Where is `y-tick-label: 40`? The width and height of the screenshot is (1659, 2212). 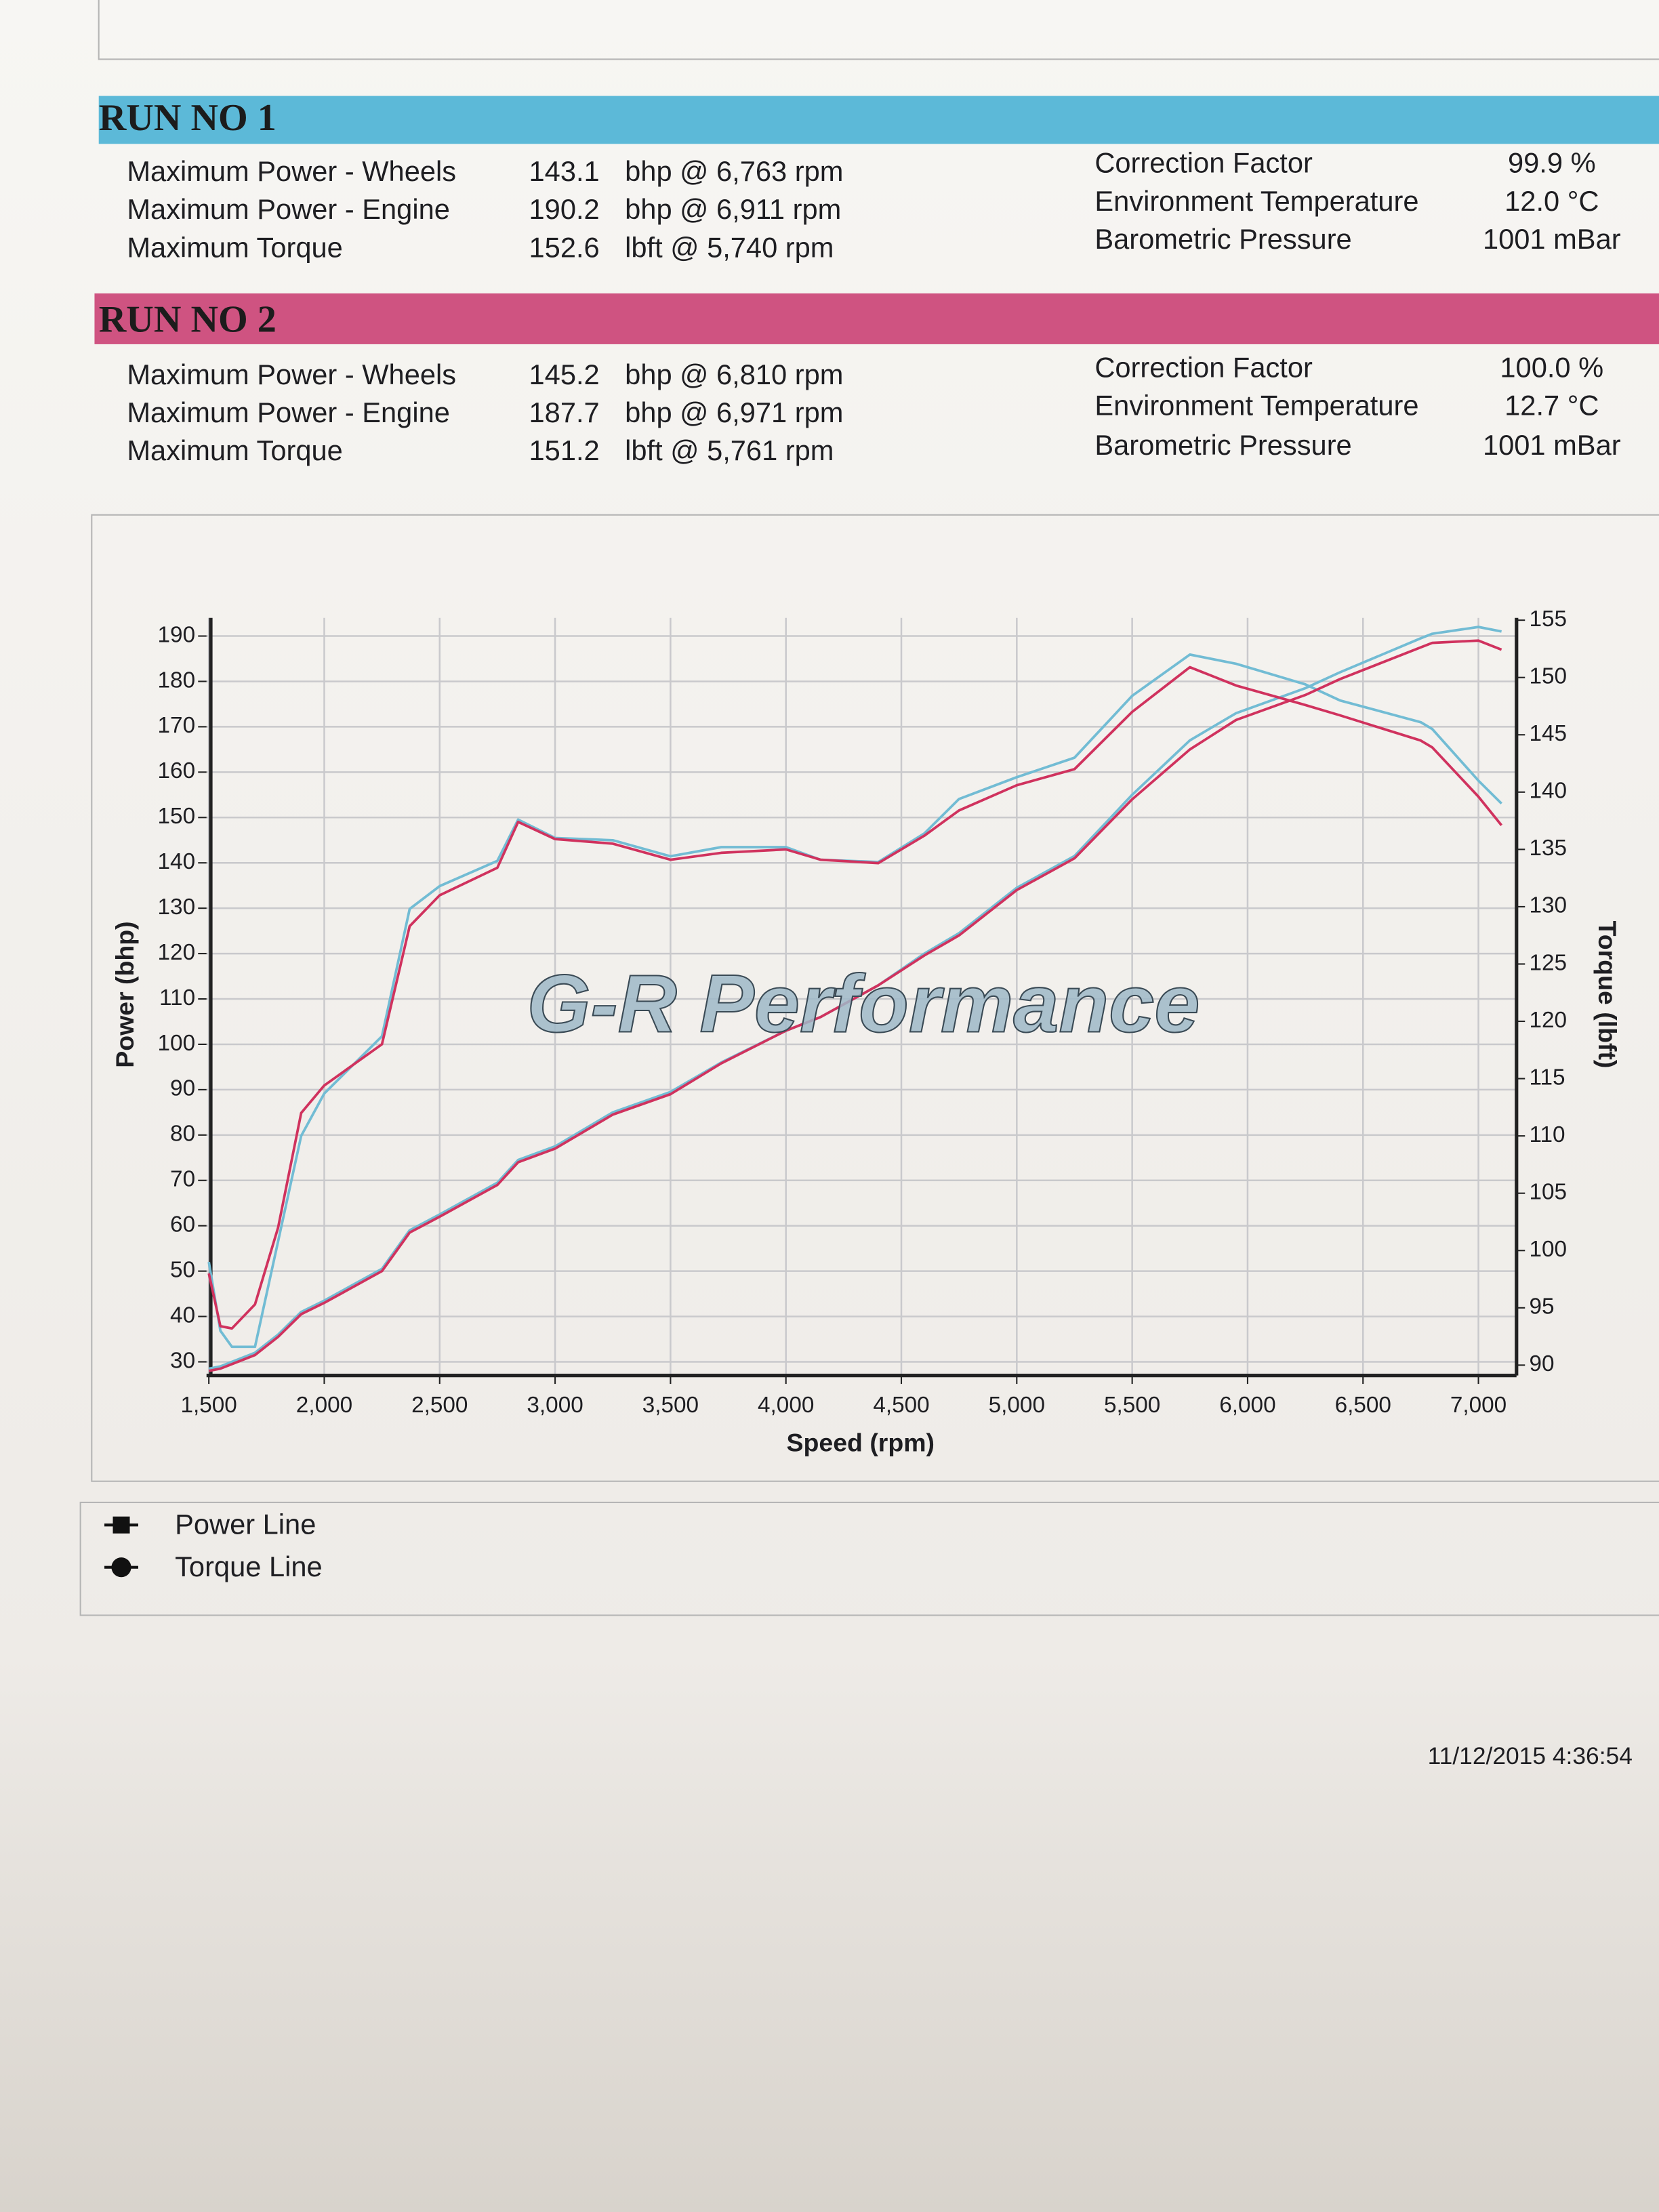 y-tick-label: 40 is located at coordinates (182, 1315).